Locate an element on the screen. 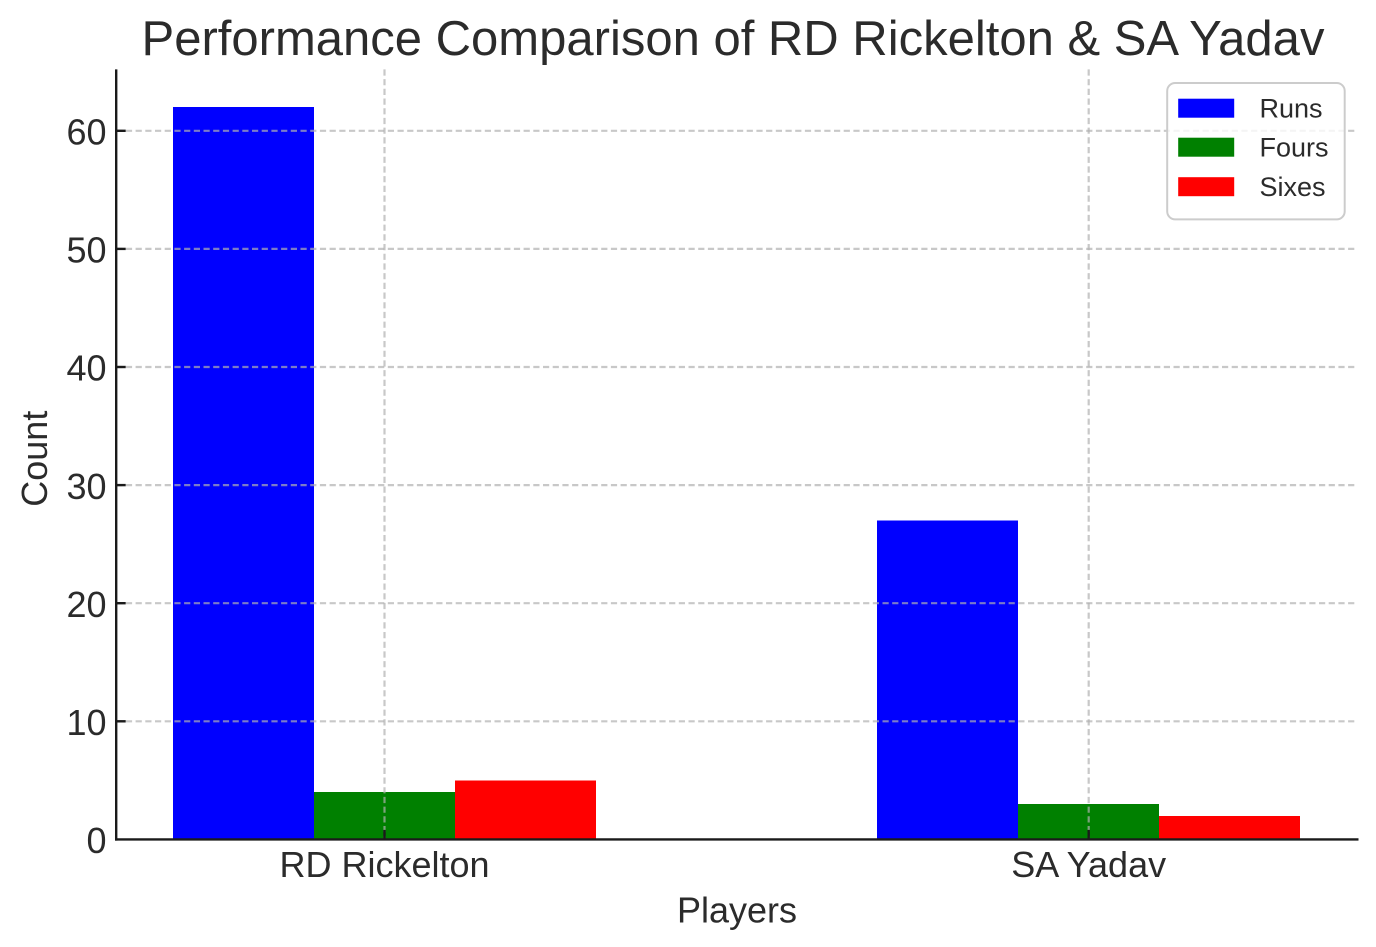 Image resolution: width=1376 pixels, height=947 pixels. svg-text: 10 is located at coordinates (86, 722).